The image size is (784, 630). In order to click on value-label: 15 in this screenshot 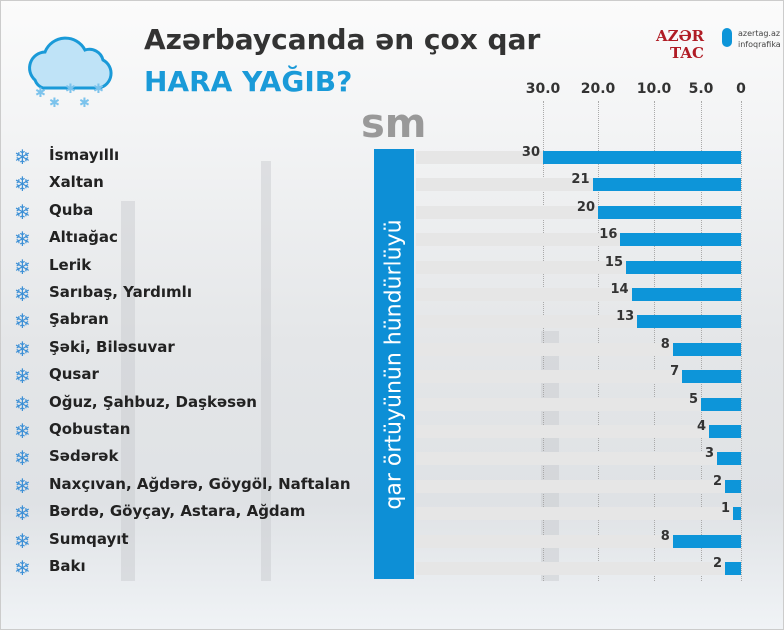, I will do `click(613, 262)`.